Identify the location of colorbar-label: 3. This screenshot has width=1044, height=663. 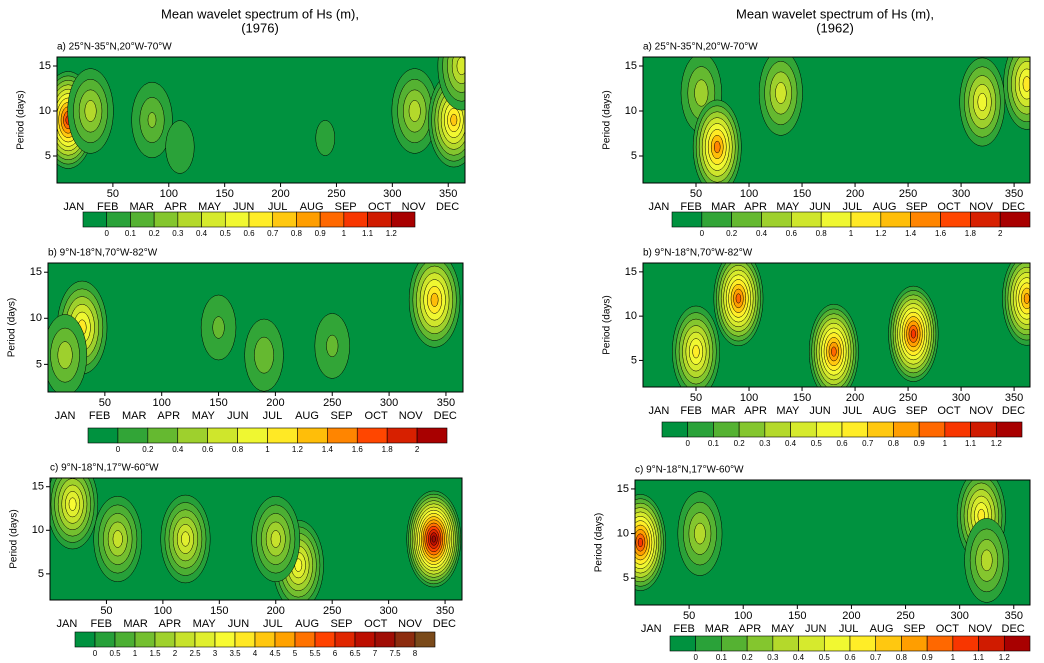
(215, 653).